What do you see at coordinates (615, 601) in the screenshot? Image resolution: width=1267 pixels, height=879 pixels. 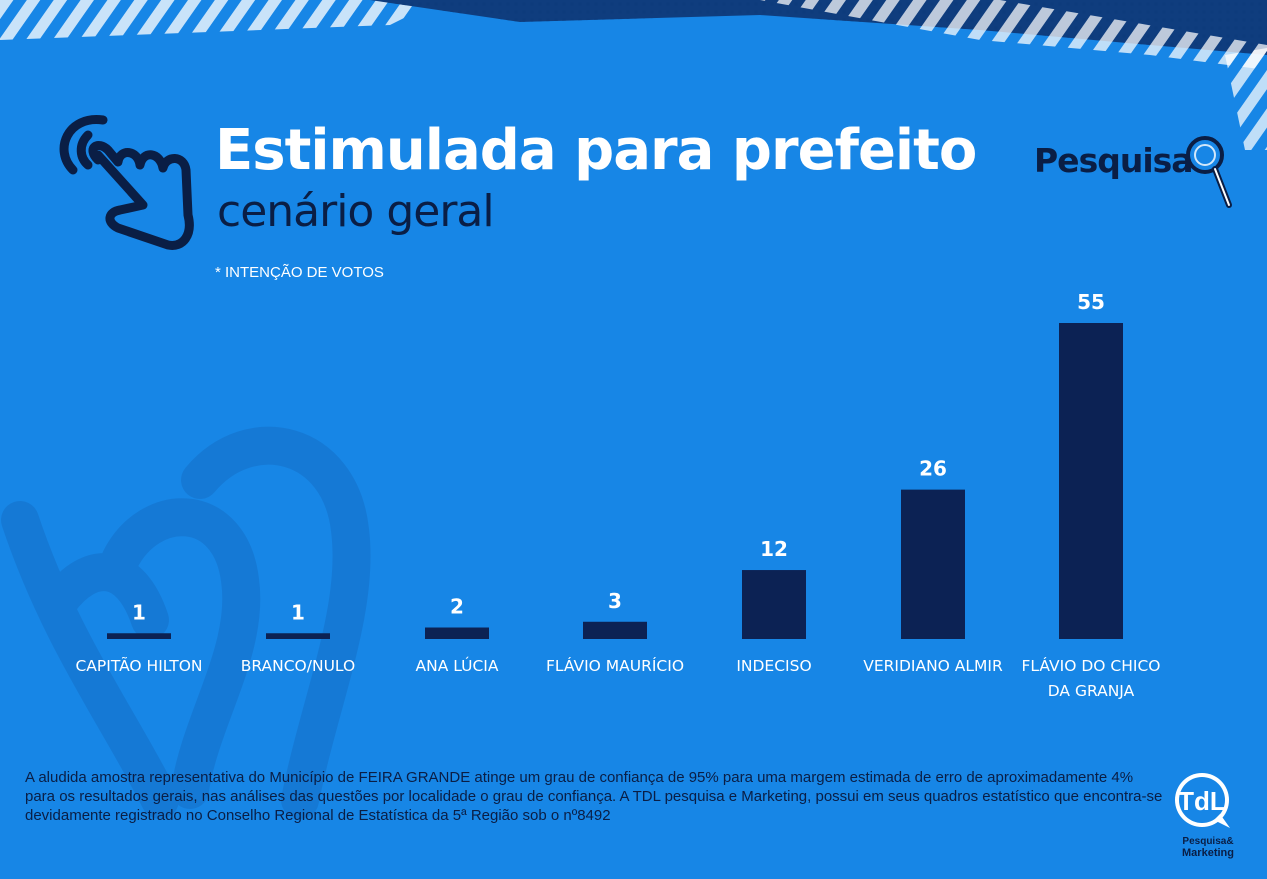 I see `data-label: 3` at bounding box center [615, 601].